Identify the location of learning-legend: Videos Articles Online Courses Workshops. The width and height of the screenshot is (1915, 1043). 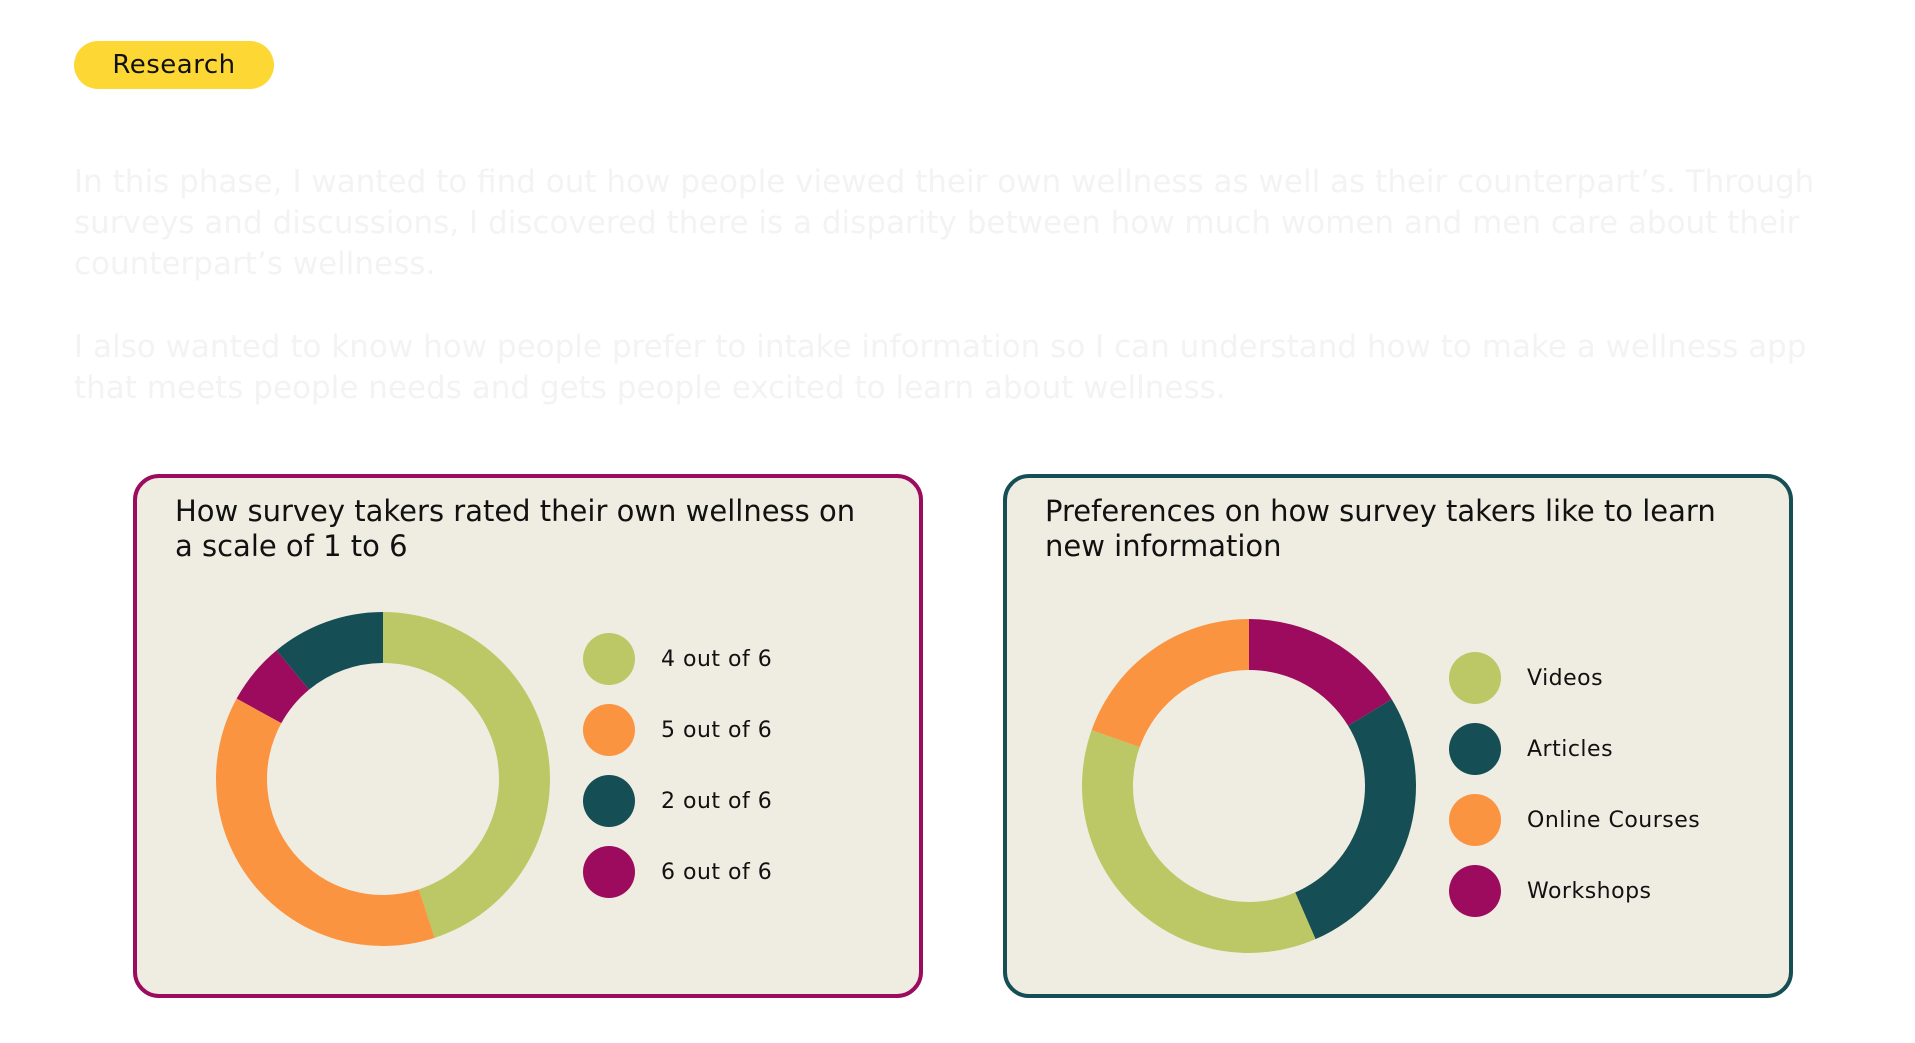
(1574, 794).